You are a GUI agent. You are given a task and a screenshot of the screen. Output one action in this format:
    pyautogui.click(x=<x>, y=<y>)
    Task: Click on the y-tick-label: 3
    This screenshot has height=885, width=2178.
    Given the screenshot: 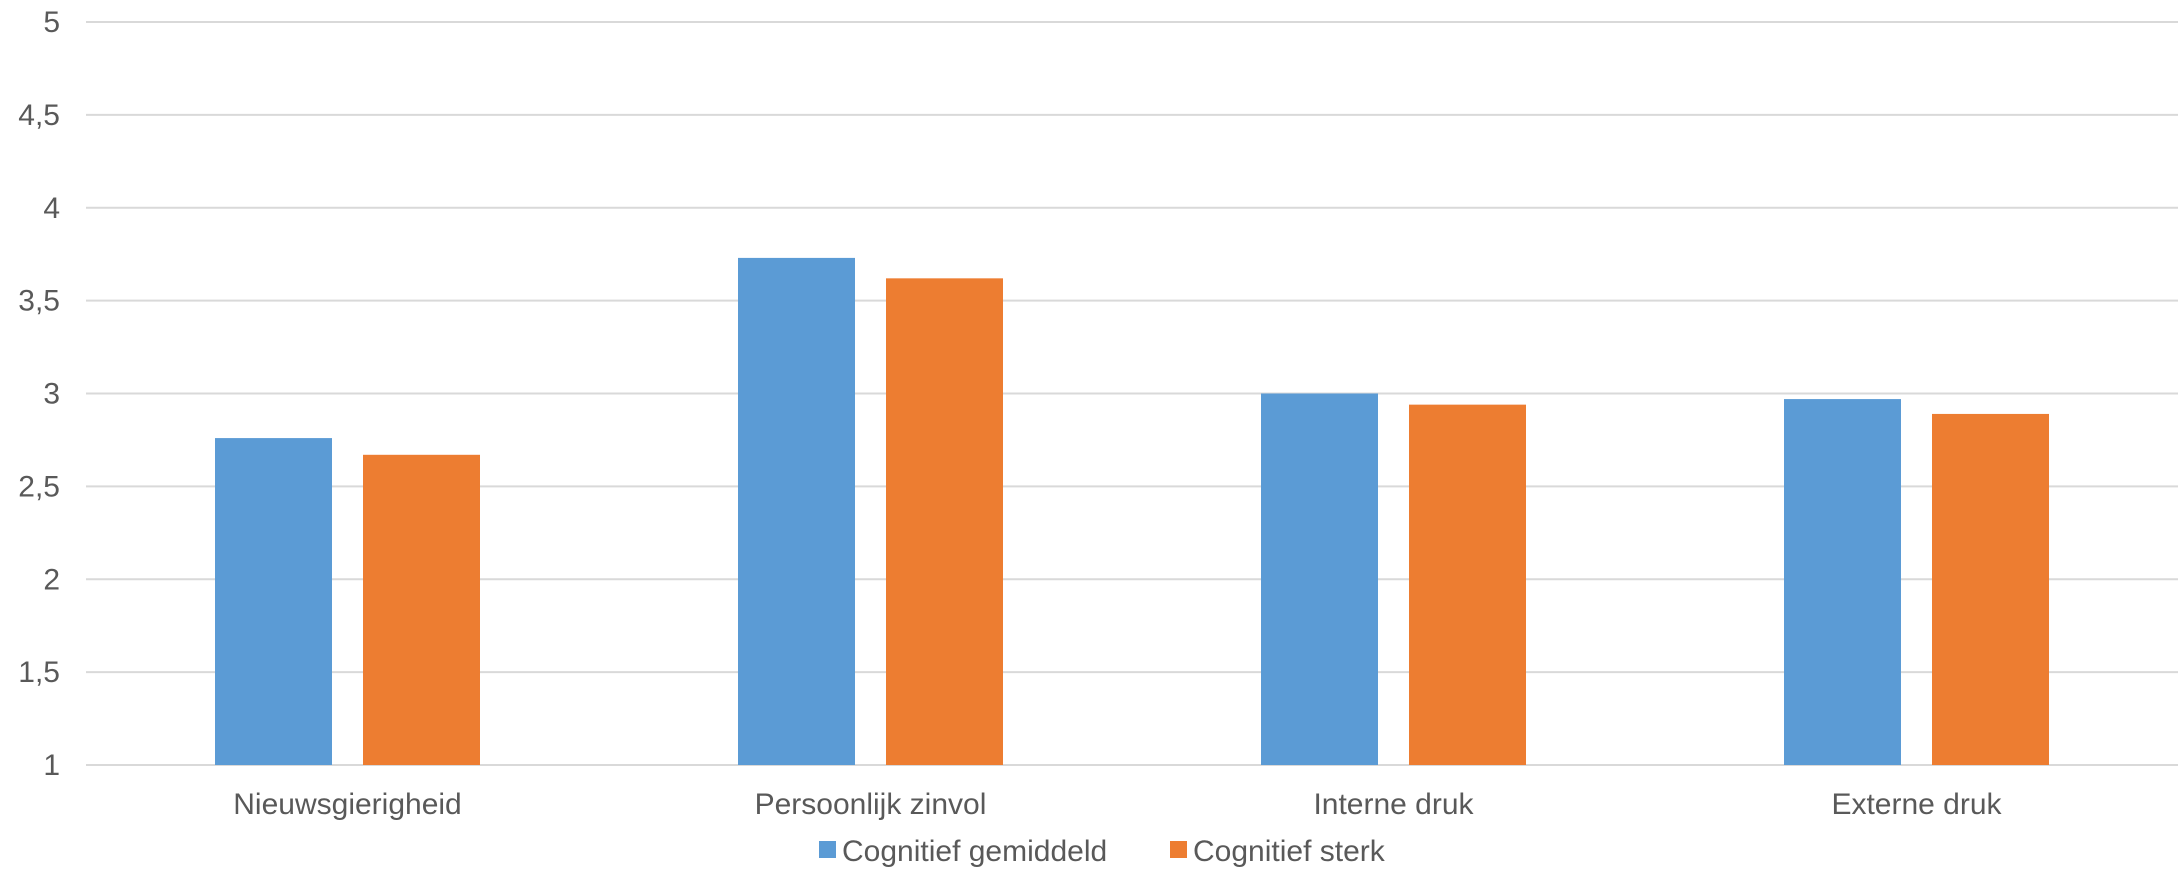 What is the action you would take?
    pyautogui.click(x=51, y=394)
    